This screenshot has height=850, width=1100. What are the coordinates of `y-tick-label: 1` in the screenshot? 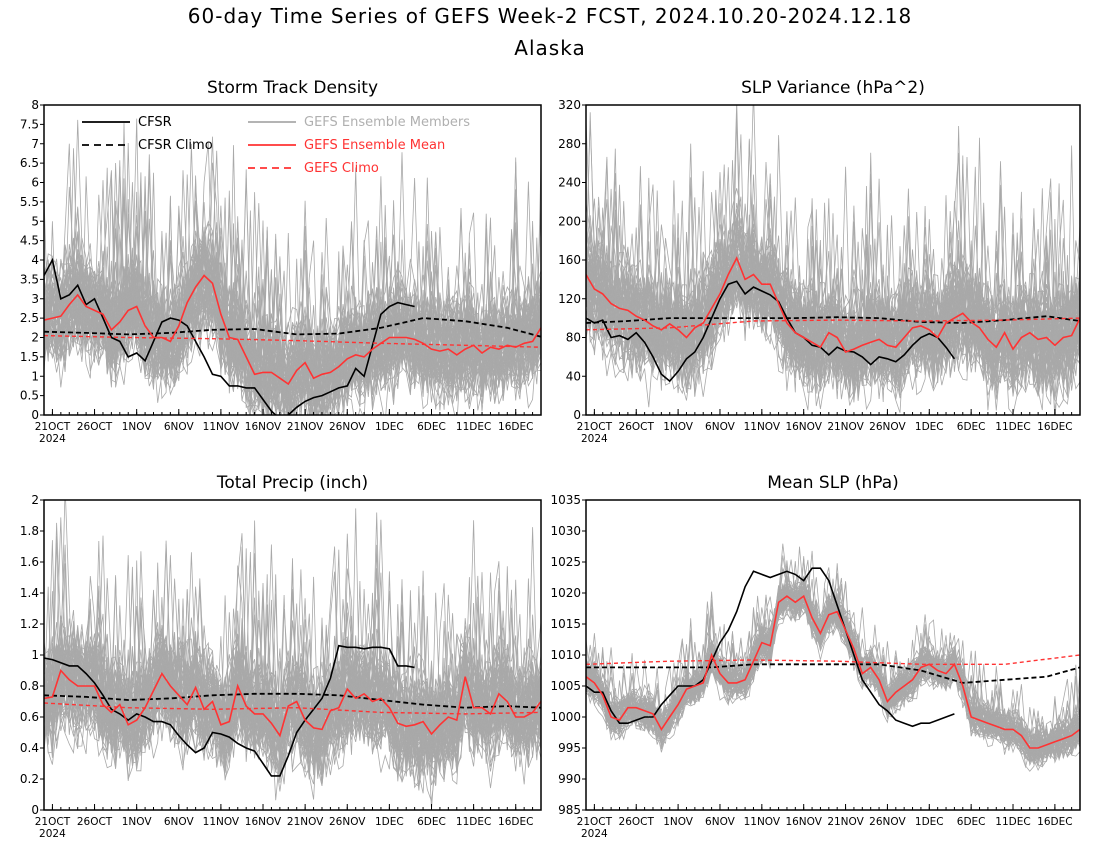 It's located at (35, 376).